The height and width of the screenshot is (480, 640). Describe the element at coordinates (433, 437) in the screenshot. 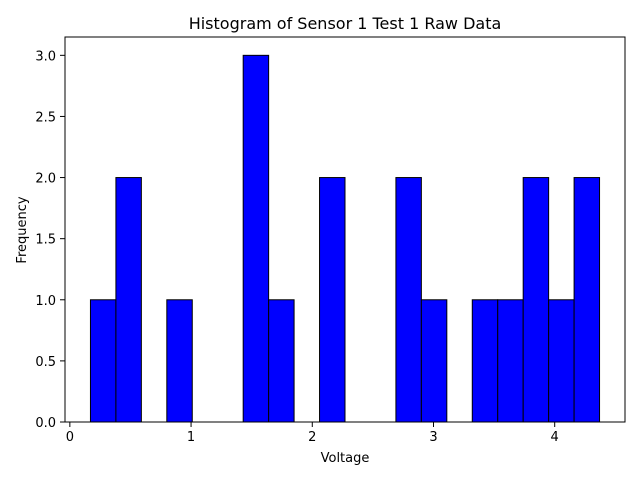

I see `x-tick-label: 3` at that location.